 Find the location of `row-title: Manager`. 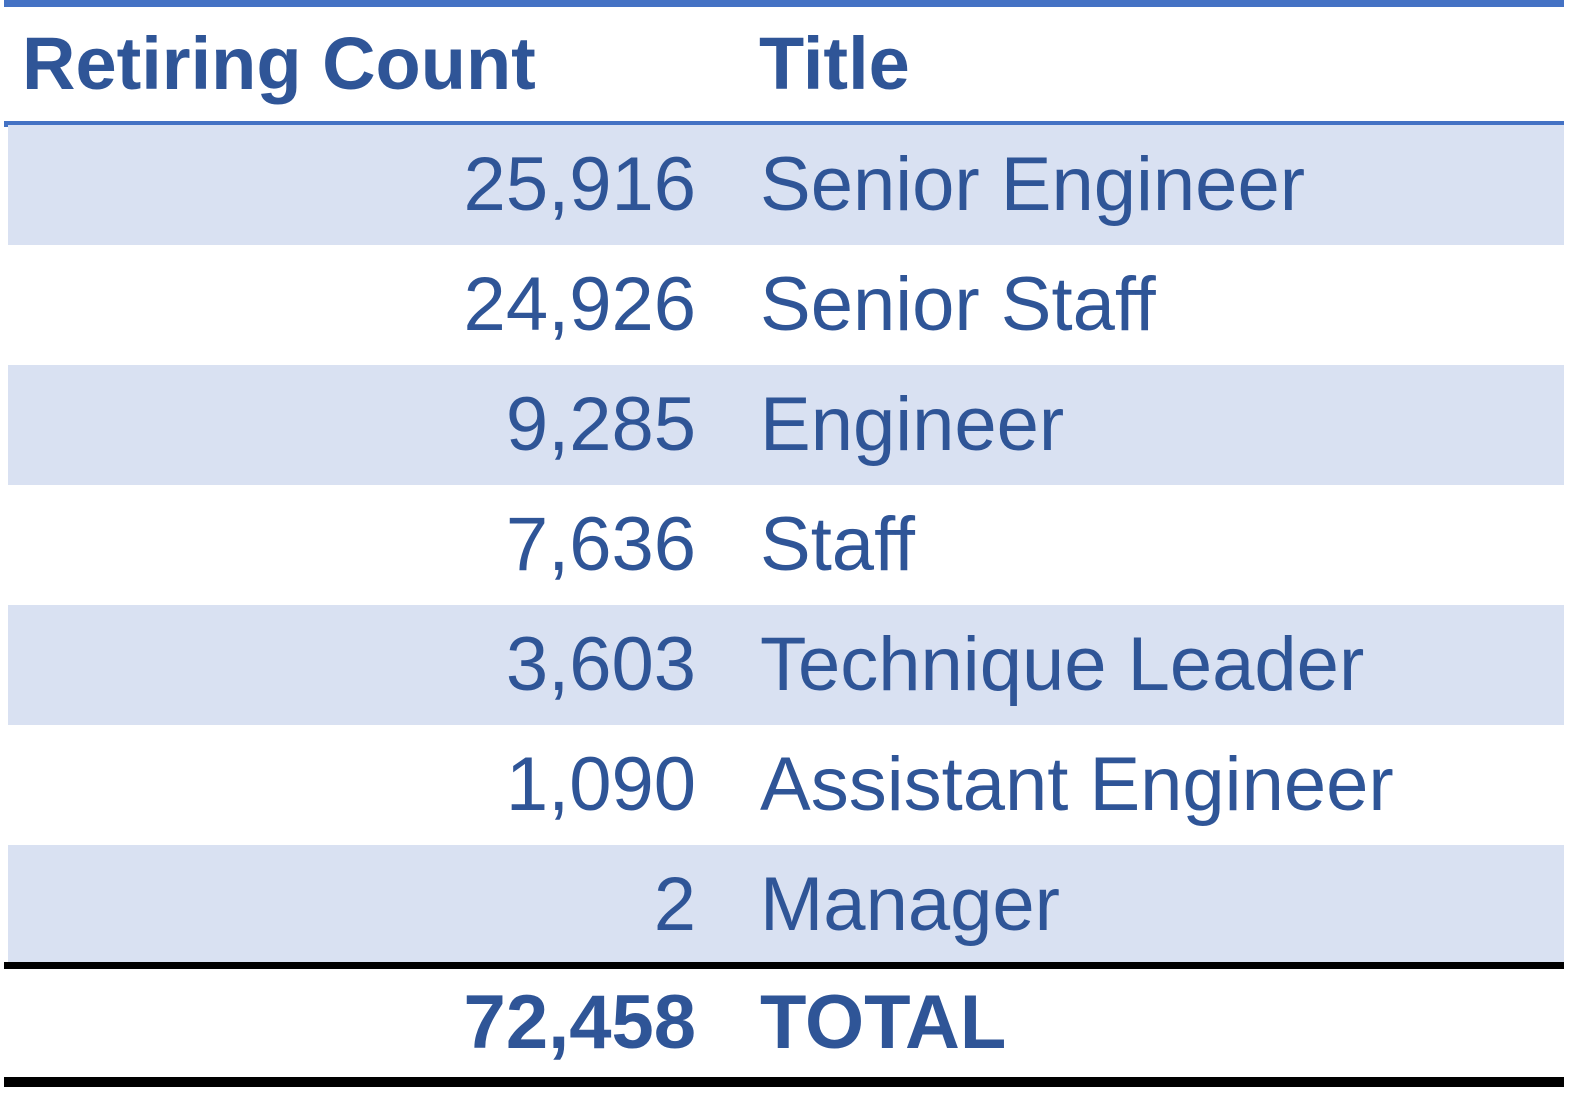

row-title: Manager is located at coordinates (910, 904).